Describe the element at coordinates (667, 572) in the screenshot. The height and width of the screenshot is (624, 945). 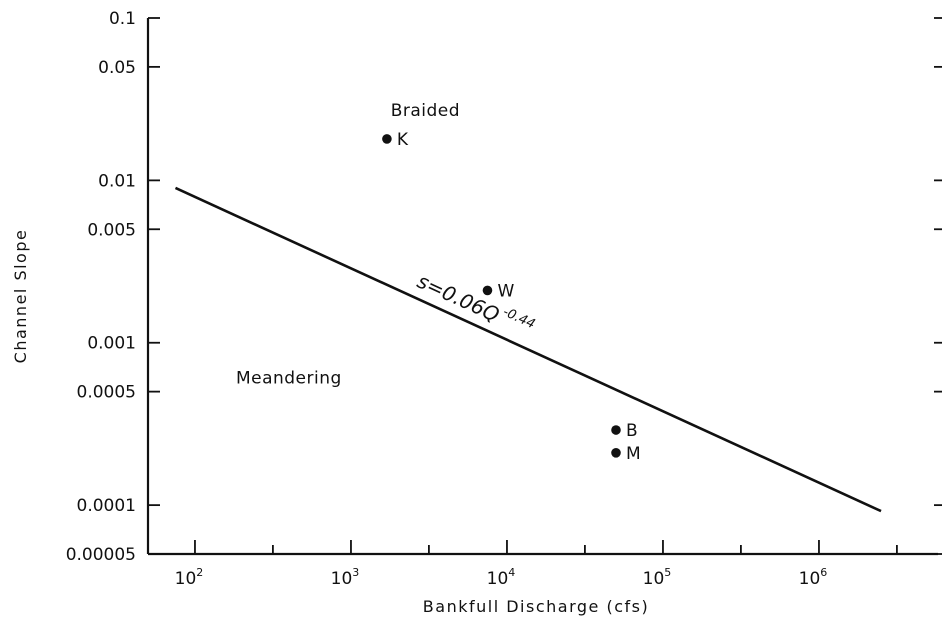
I see `x-tick-label-exponent: 5` at that location.